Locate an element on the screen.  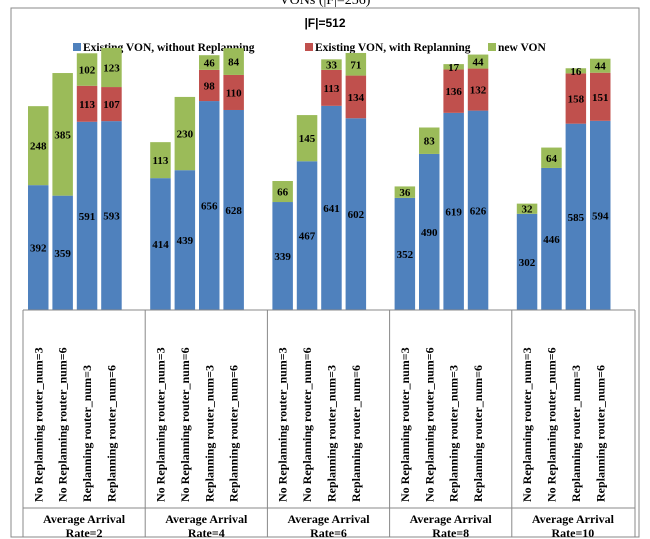
group-label-line2: Rate=6 is located at coordinates (328, 532).